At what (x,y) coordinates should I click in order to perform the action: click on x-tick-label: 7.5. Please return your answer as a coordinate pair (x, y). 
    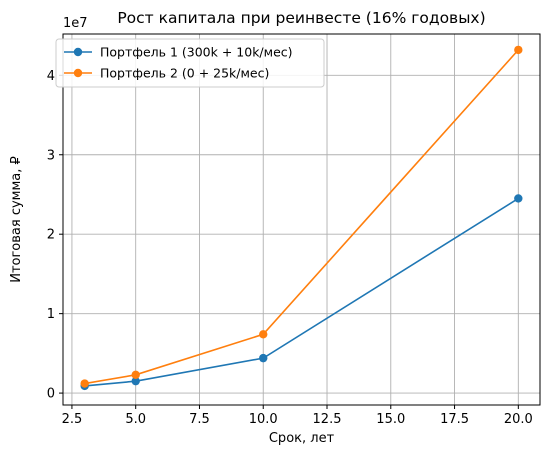
    Looking at the image, I should click on (199, 419).